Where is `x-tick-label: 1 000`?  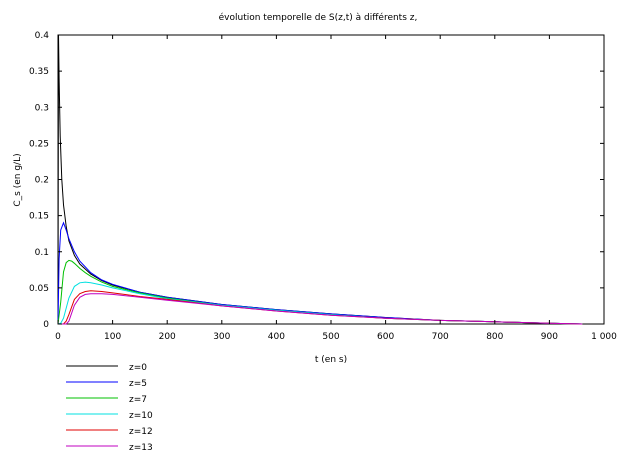 x-tick-label: 1 000 is located at coordinates (604, 337).